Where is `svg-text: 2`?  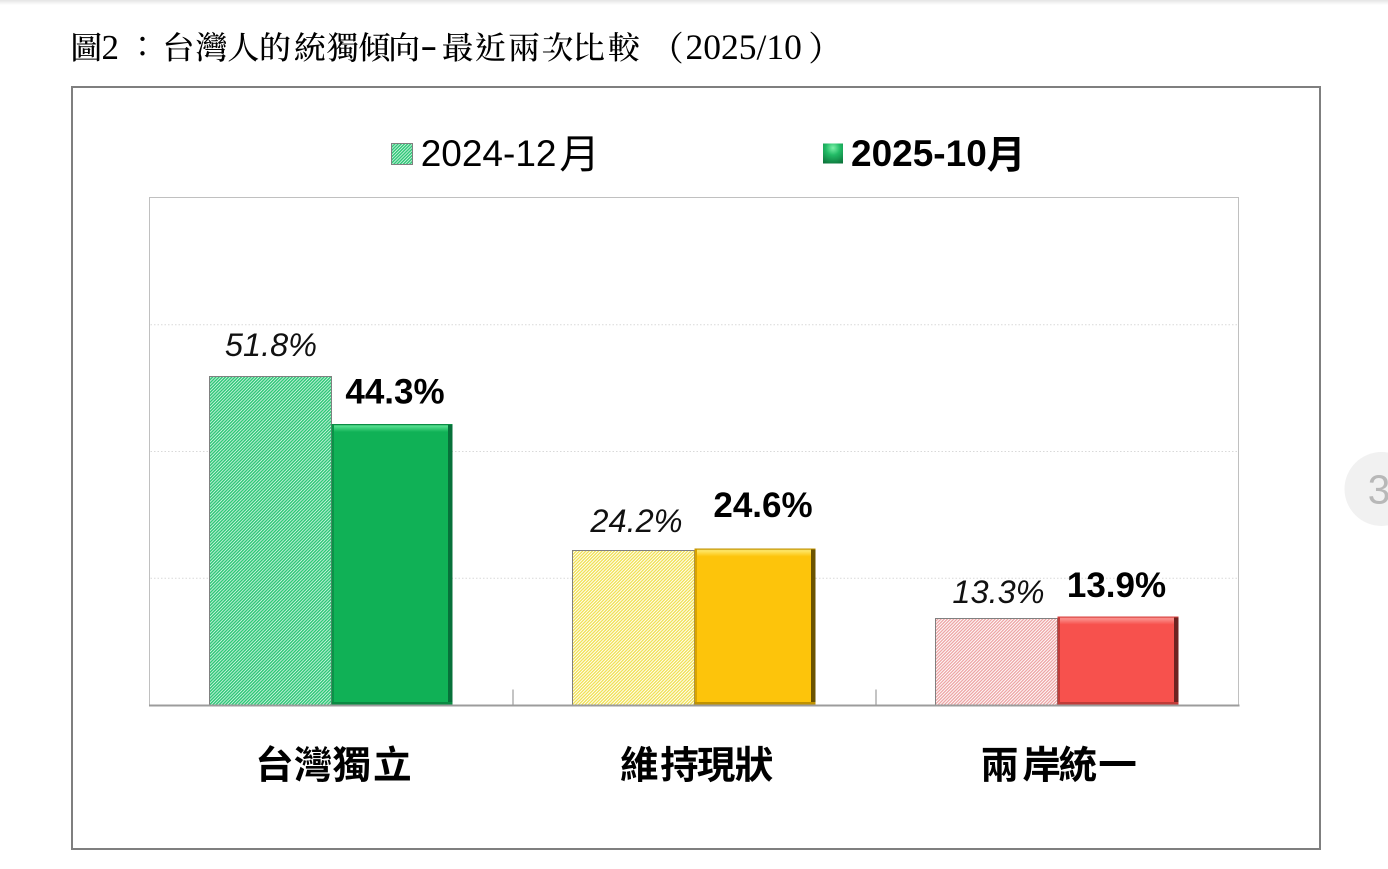 svg-text: 2 is located at coordinates (111, 47).